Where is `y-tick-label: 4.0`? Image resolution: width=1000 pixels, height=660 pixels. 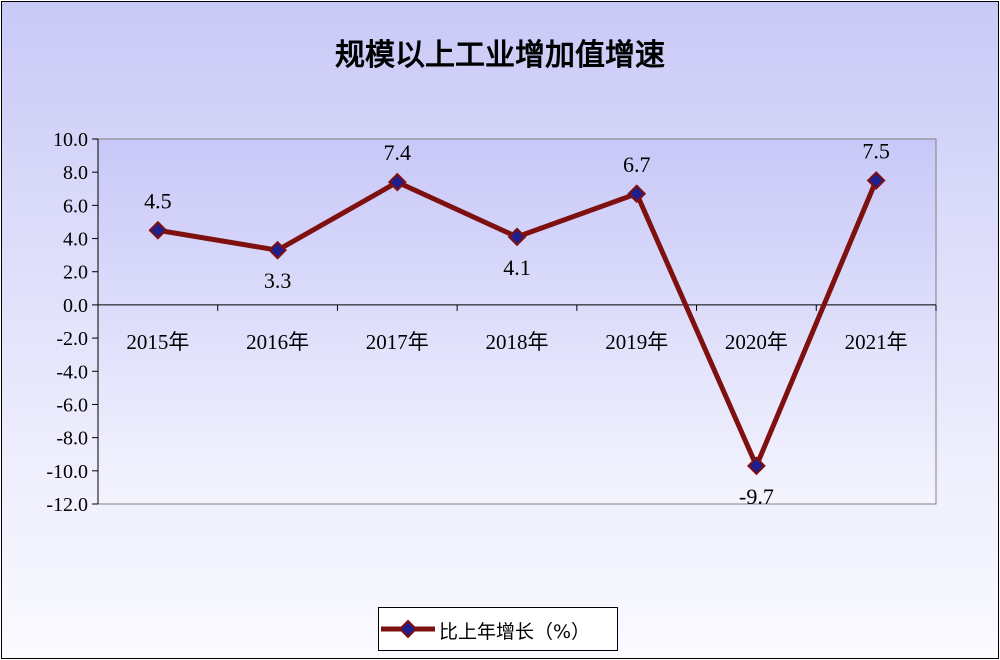
y-tick-label: 4.0 is located at coordinates (75, 240).